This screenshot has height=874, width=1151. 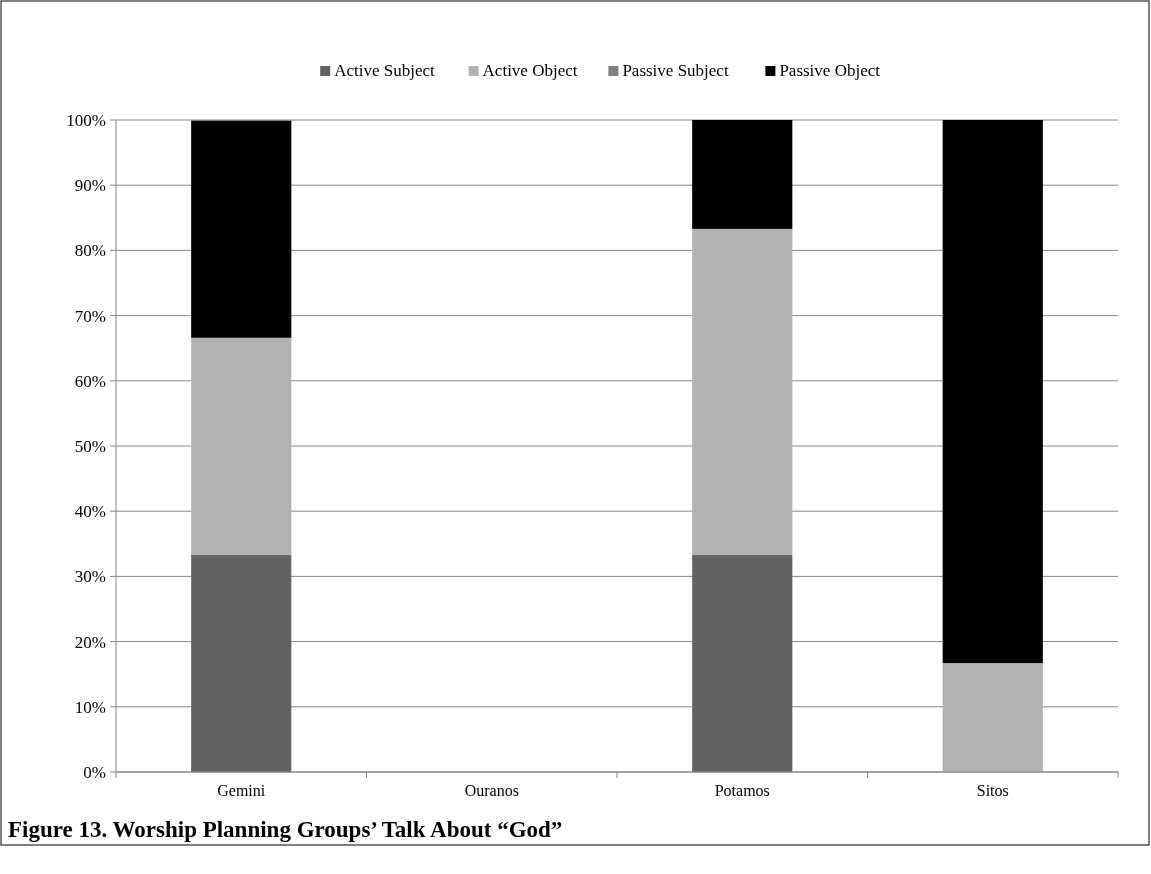 I want to click on legend-label: Active Object, so click(x=530, y=70).